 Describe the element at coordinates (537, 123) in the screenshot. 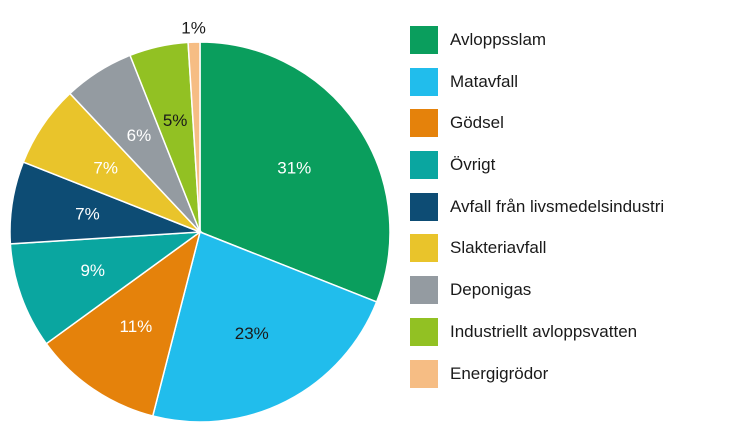

I see `legend-item-3: Gödsel` at that location.